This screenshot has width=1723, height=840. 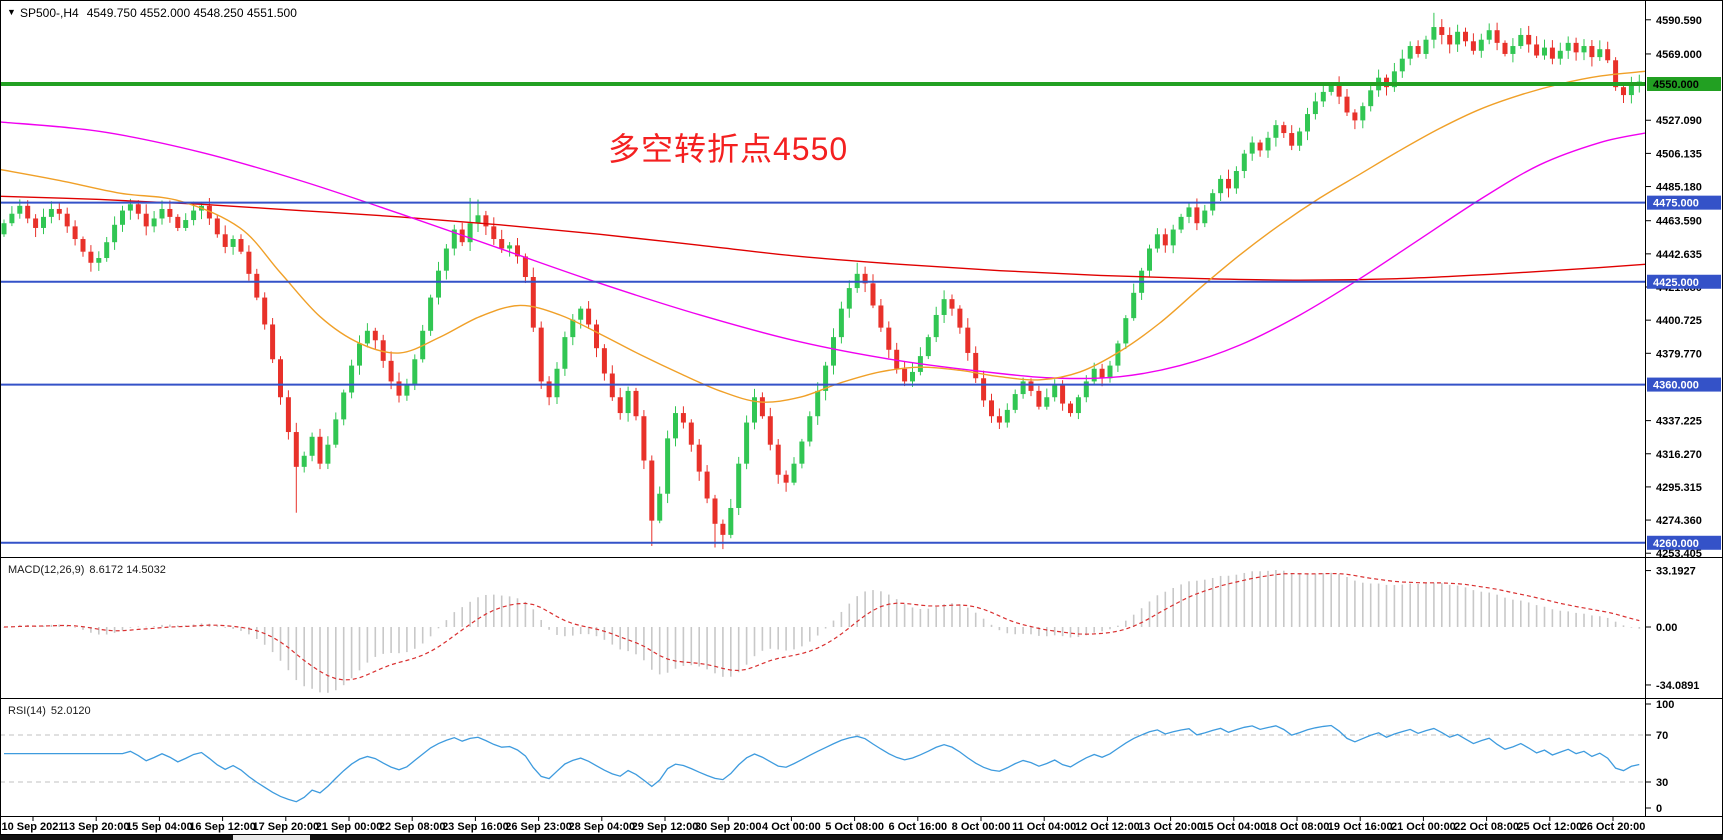 What do you see at coordinates (1676, 85) in the screenshot?
I see `level-badge-label: 4550.000` at bounding box center [1676, 85].